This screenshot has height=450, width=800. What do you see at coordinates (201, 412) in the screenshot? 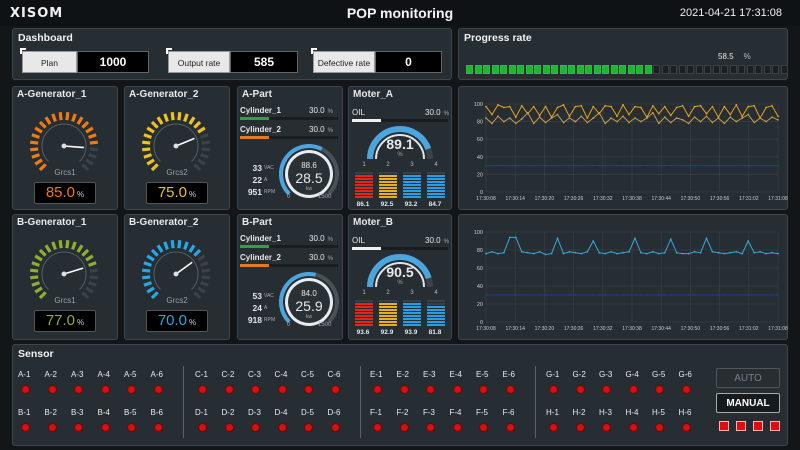
I see `sensor-label: D-1` at bounding box center [201, 412].